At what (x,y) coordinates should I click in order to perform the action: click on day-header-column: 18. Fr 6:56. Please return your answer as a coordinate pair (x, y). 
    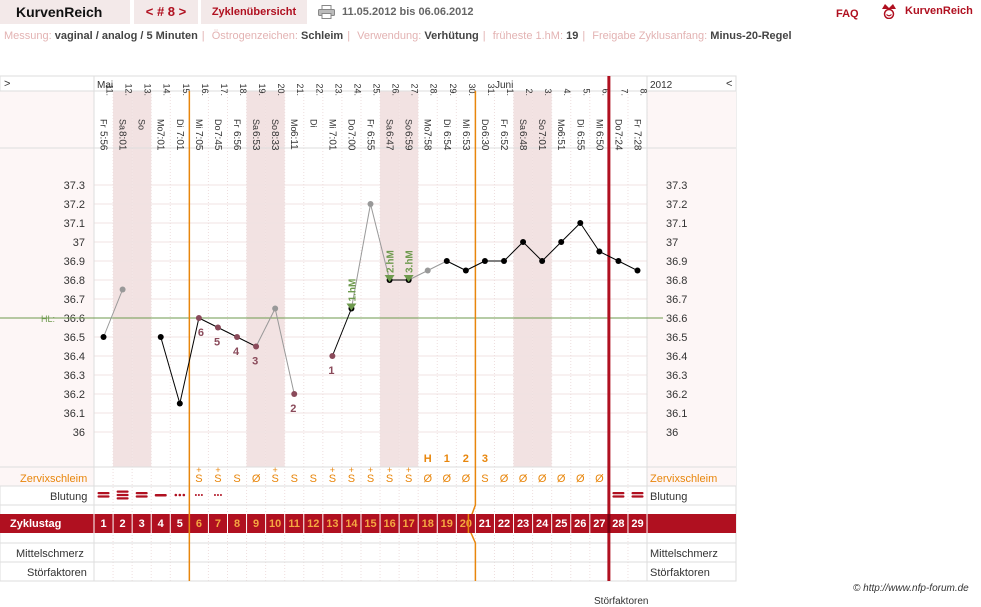
    Looking at the image, I should click on (239, 116).